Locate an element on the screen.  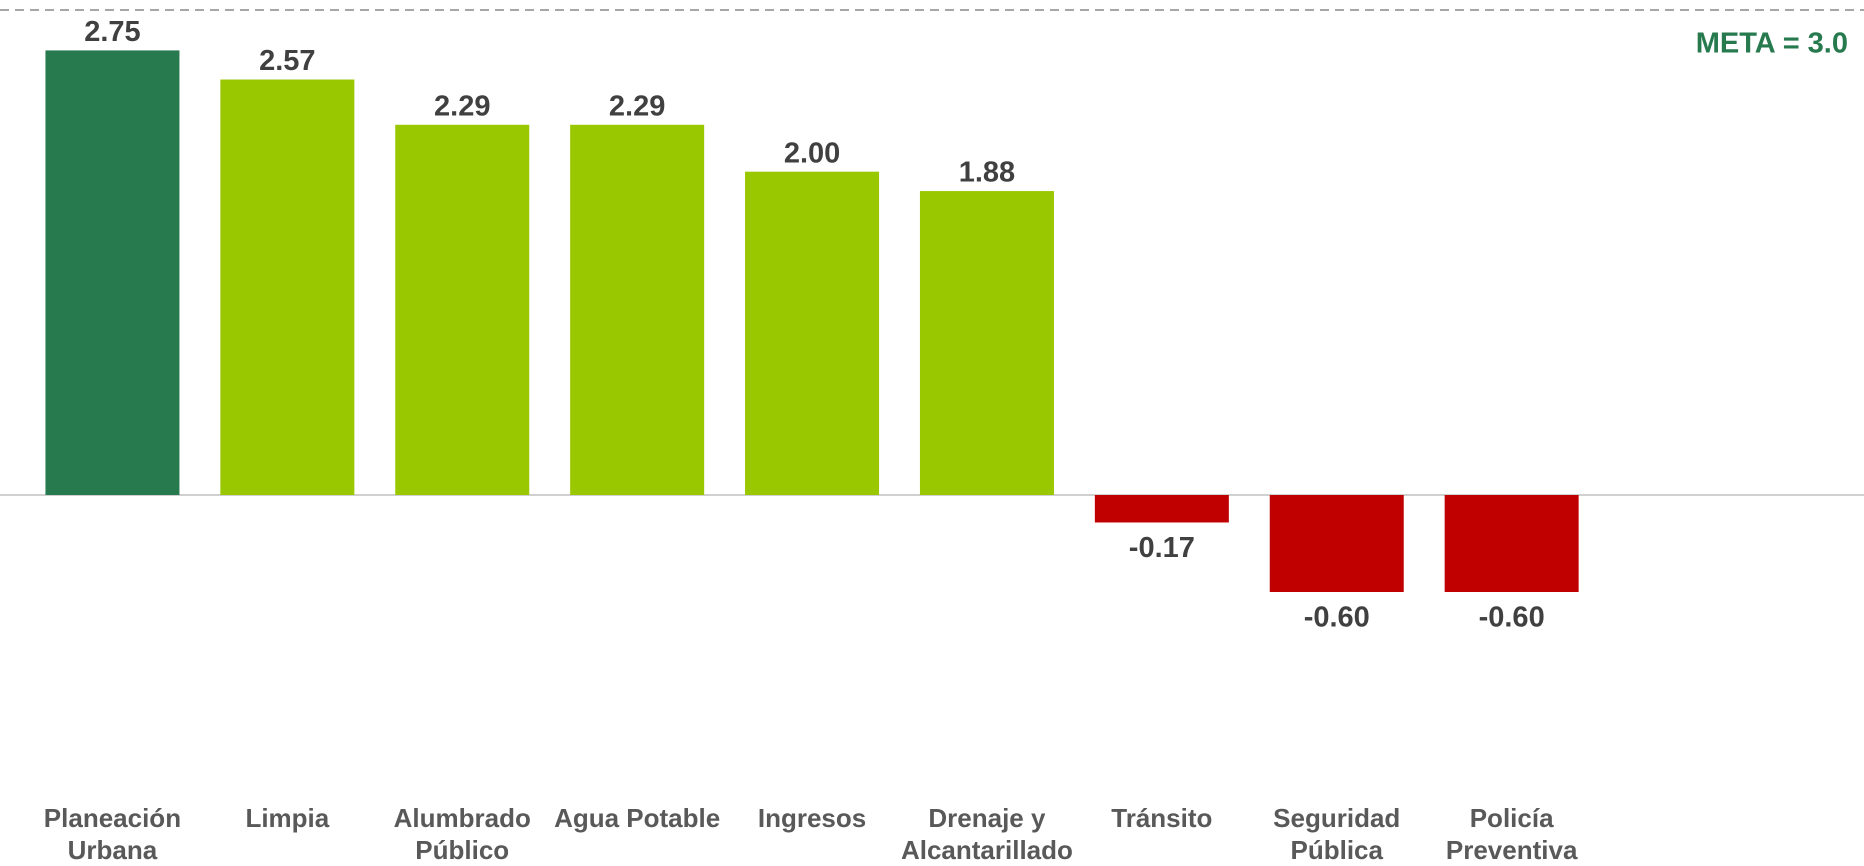
x-tick-label: Policía Preventiva is located at coordinates (1511, 834).